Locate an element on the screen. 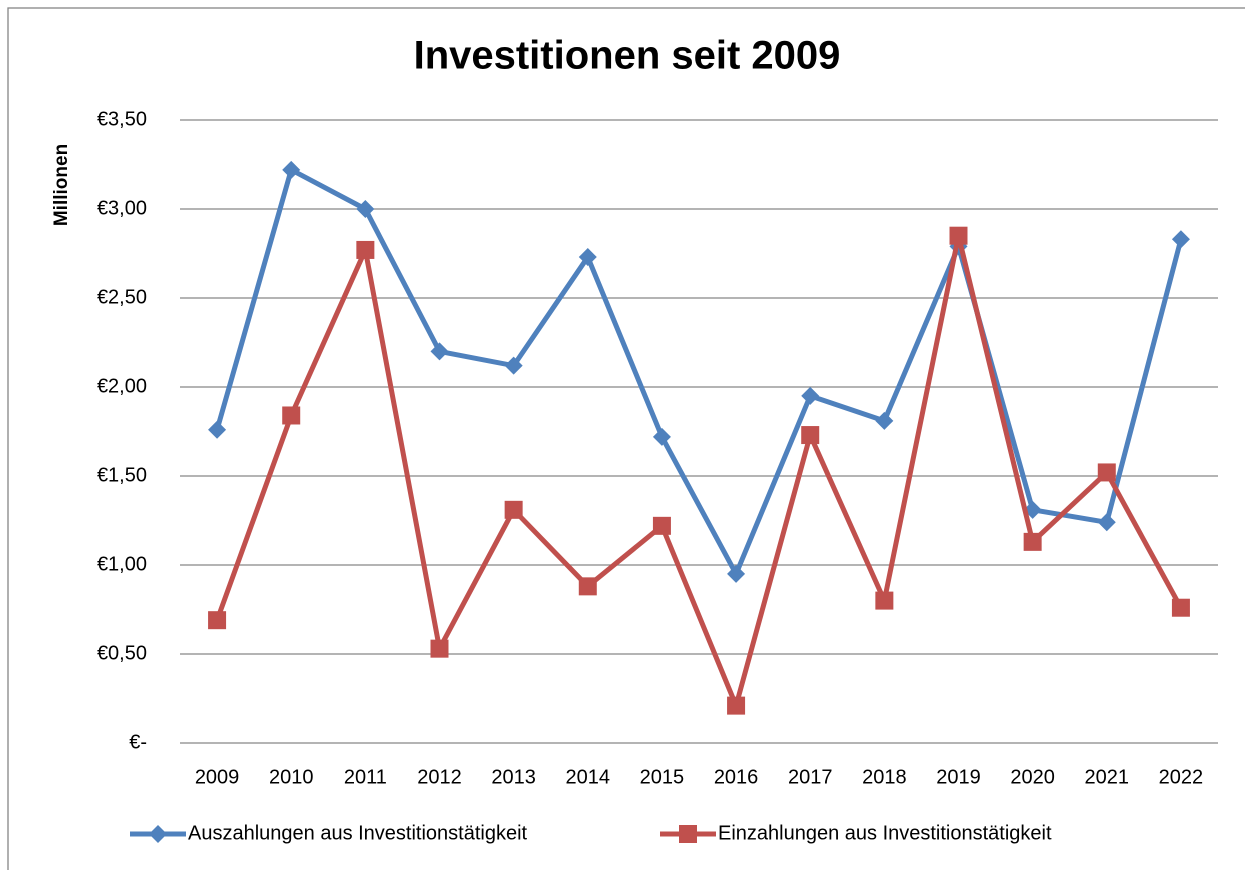  legend-label: Einzahlungen aus Investitionstätigkeit is located at coordinates (885, 833).